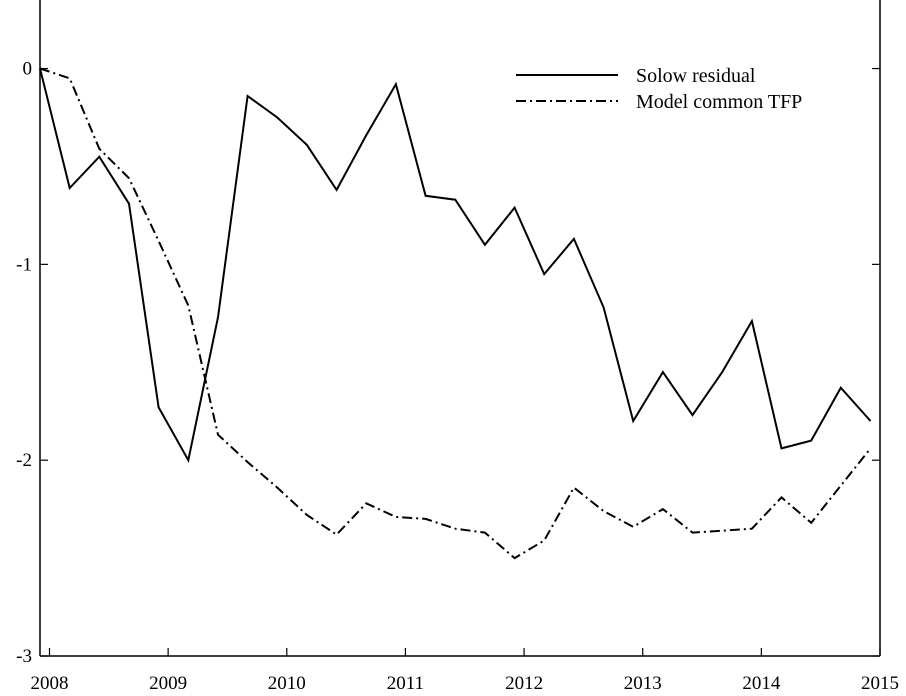 The height and width of the screenshot is (696, 906). Describe the element at coordinates (659, 89) in the screenshot. I see `legend: Solow residual Model common TFP` at that location.